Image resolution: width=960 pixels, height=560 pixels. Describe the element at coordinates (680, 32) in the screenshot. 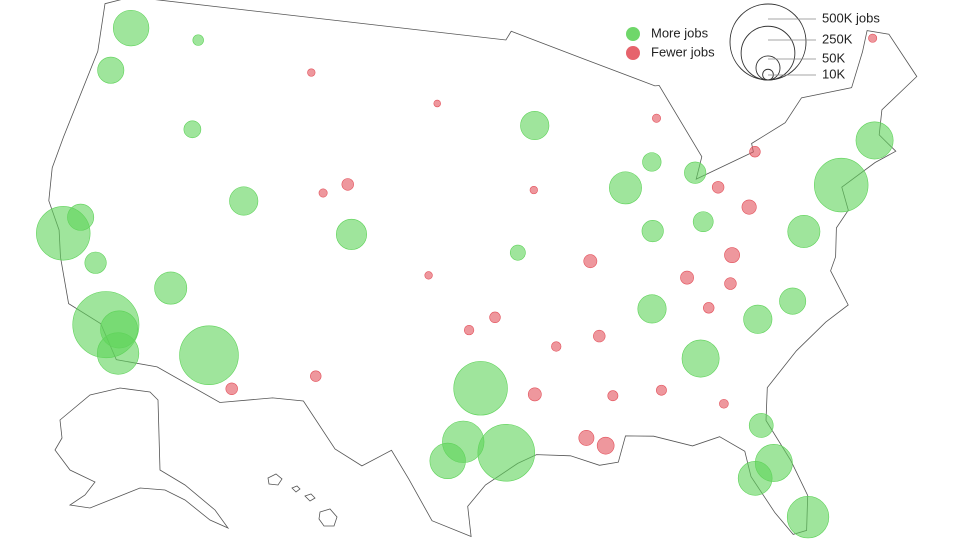

I see `legend-label: More jobs` at that location.